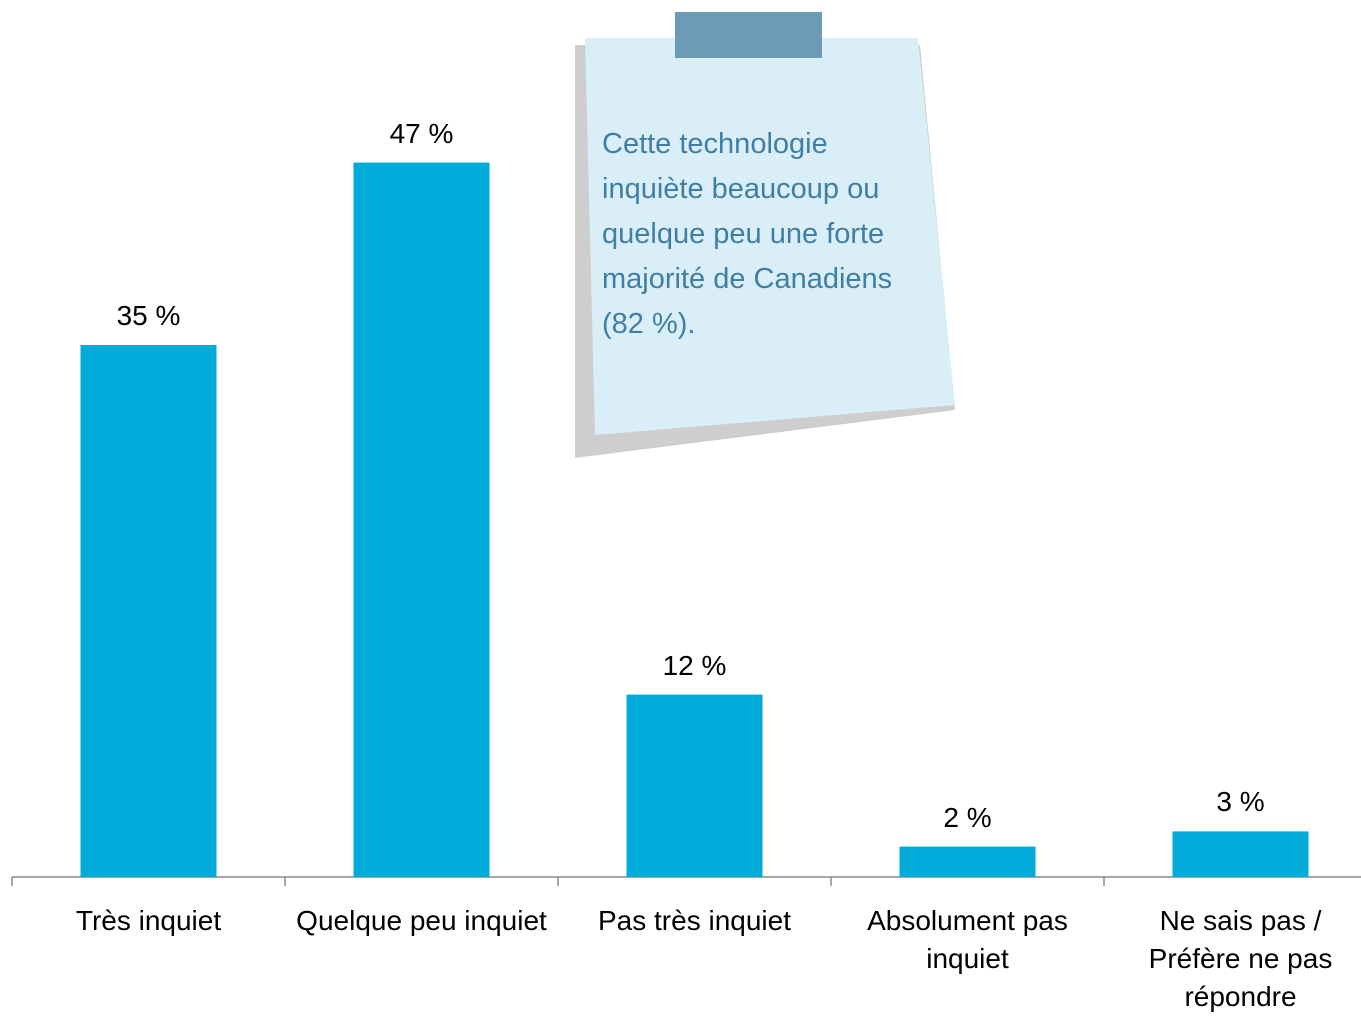 This screenshot has height=1030, width=1361. What do you see at coordinates (967, 817) in the screenshot?
I see `value-label: 2 %` at bounding box center [967, 817].